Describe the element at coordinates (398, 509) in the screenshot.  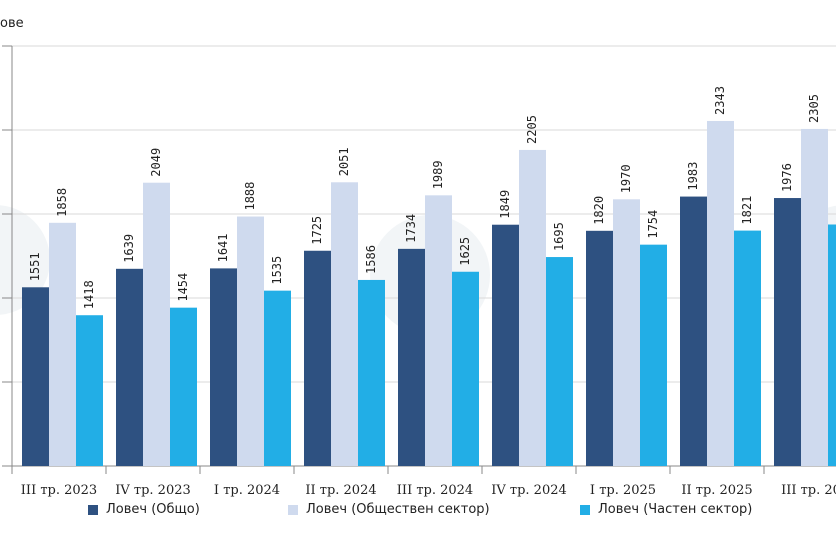
I see `legend-label-public: Ловеч (Обществен сектор)` at that location.